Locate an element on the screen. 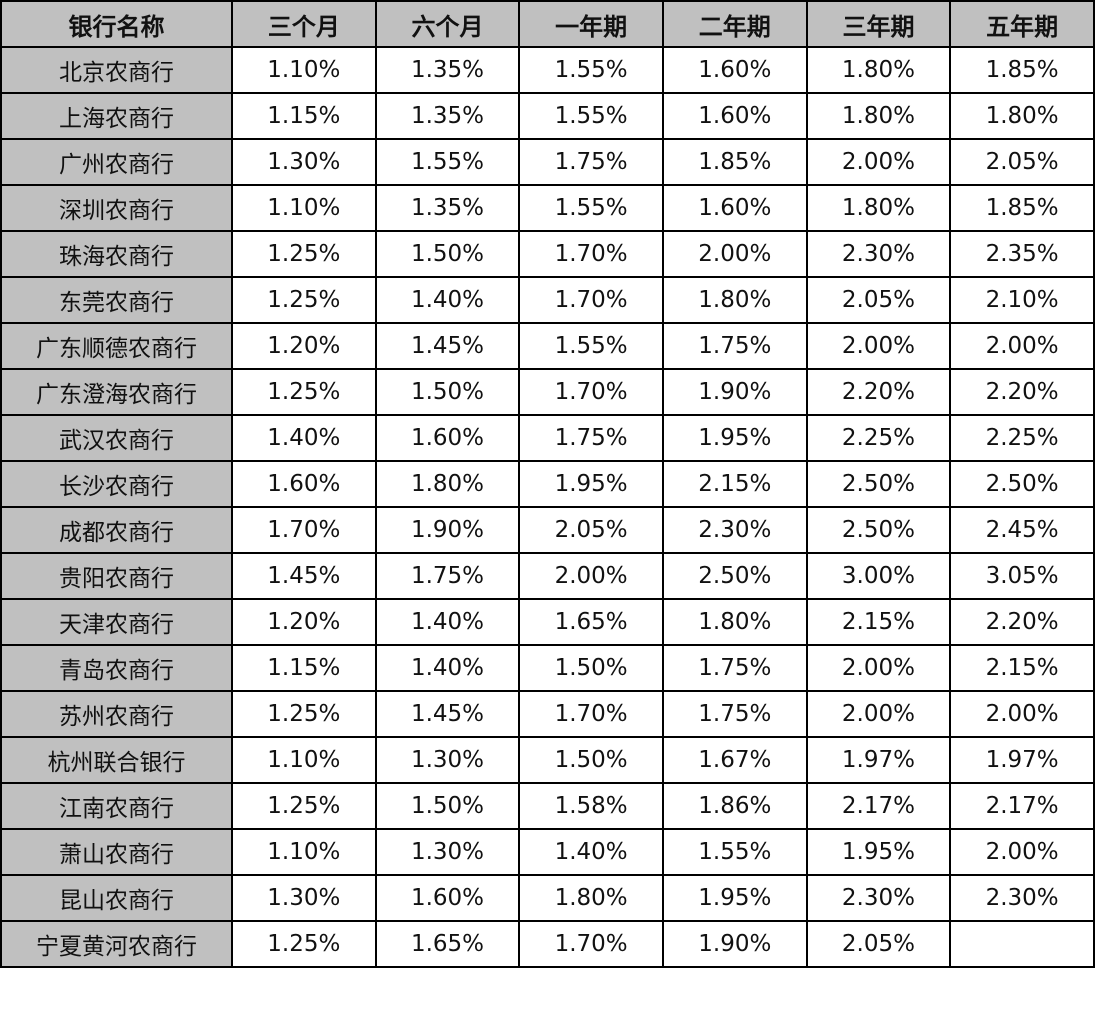  table-row: 天津农商行 1.20% 1.40% 1.65% 1.80% 2.15% 2.20% is located at coordinates (547, 622).